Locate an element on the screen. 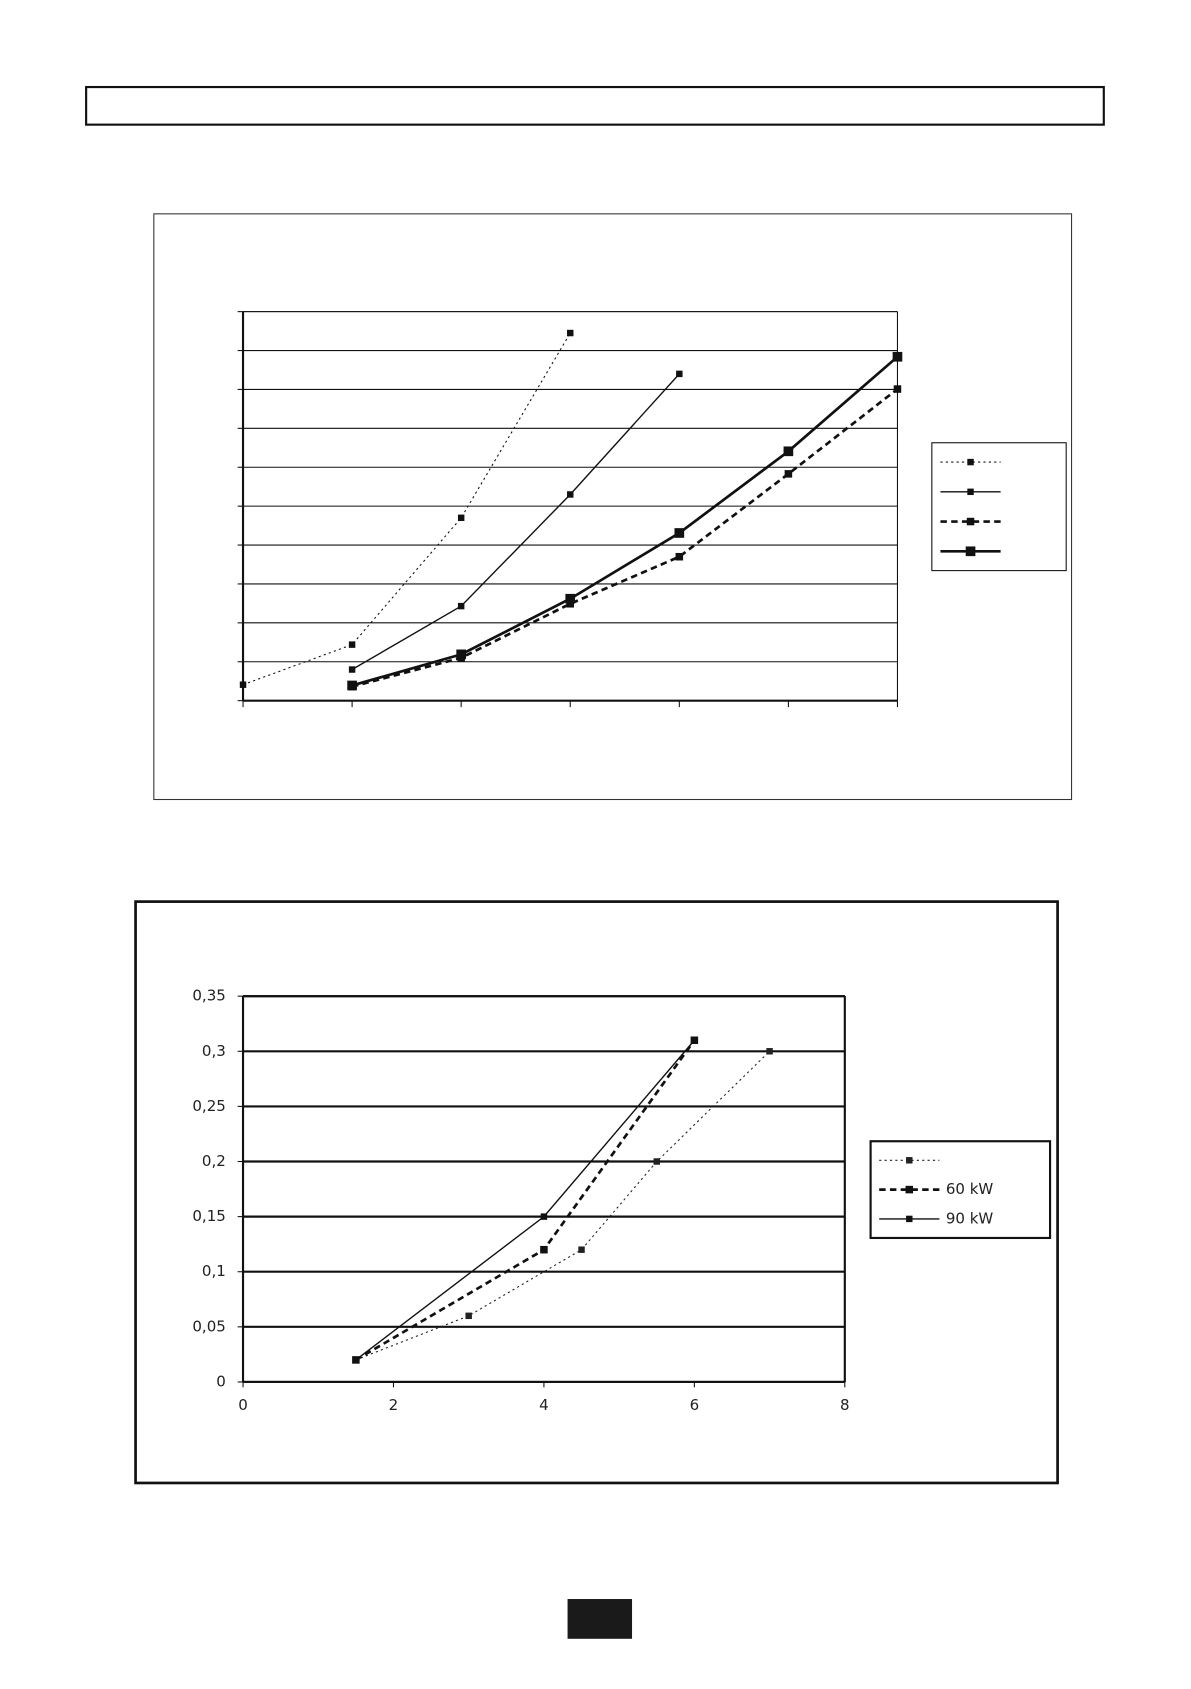  legend-label: 90 kW is located at coordinates (970, 1218).